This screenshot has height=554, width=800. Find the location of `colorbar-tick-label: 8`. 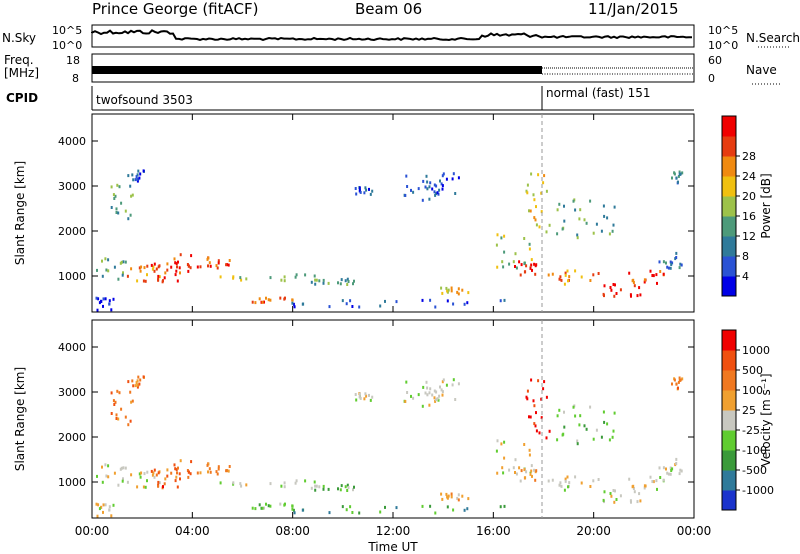

colorbar-tick-label: 8 is located at coordinates (745, 256).